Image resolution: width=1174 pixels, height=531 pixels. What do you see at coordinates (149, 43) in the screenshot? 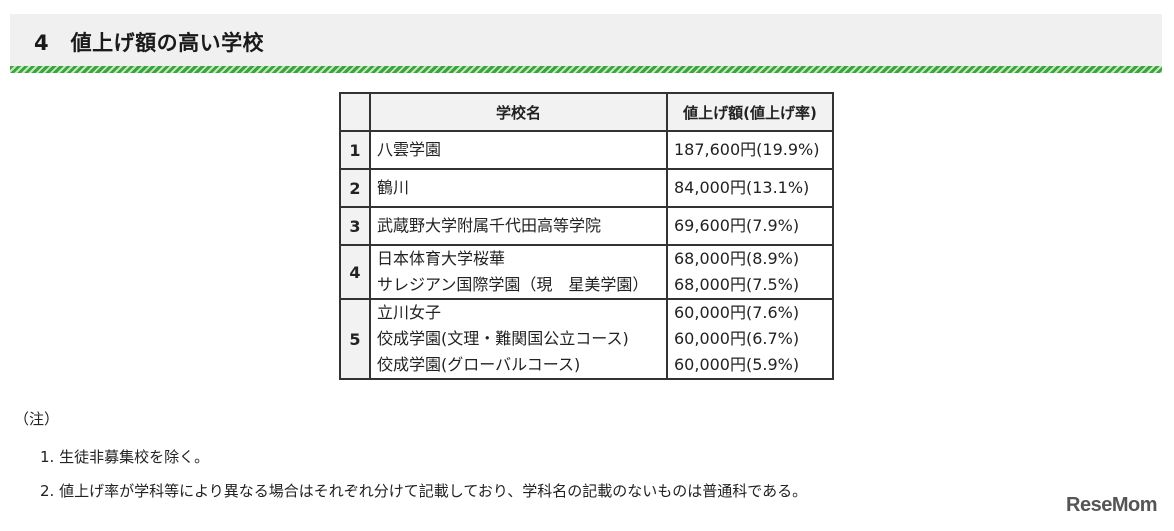
I see `section-title: 4 値上げ額の高い学校` at bounding box center [149, 43].